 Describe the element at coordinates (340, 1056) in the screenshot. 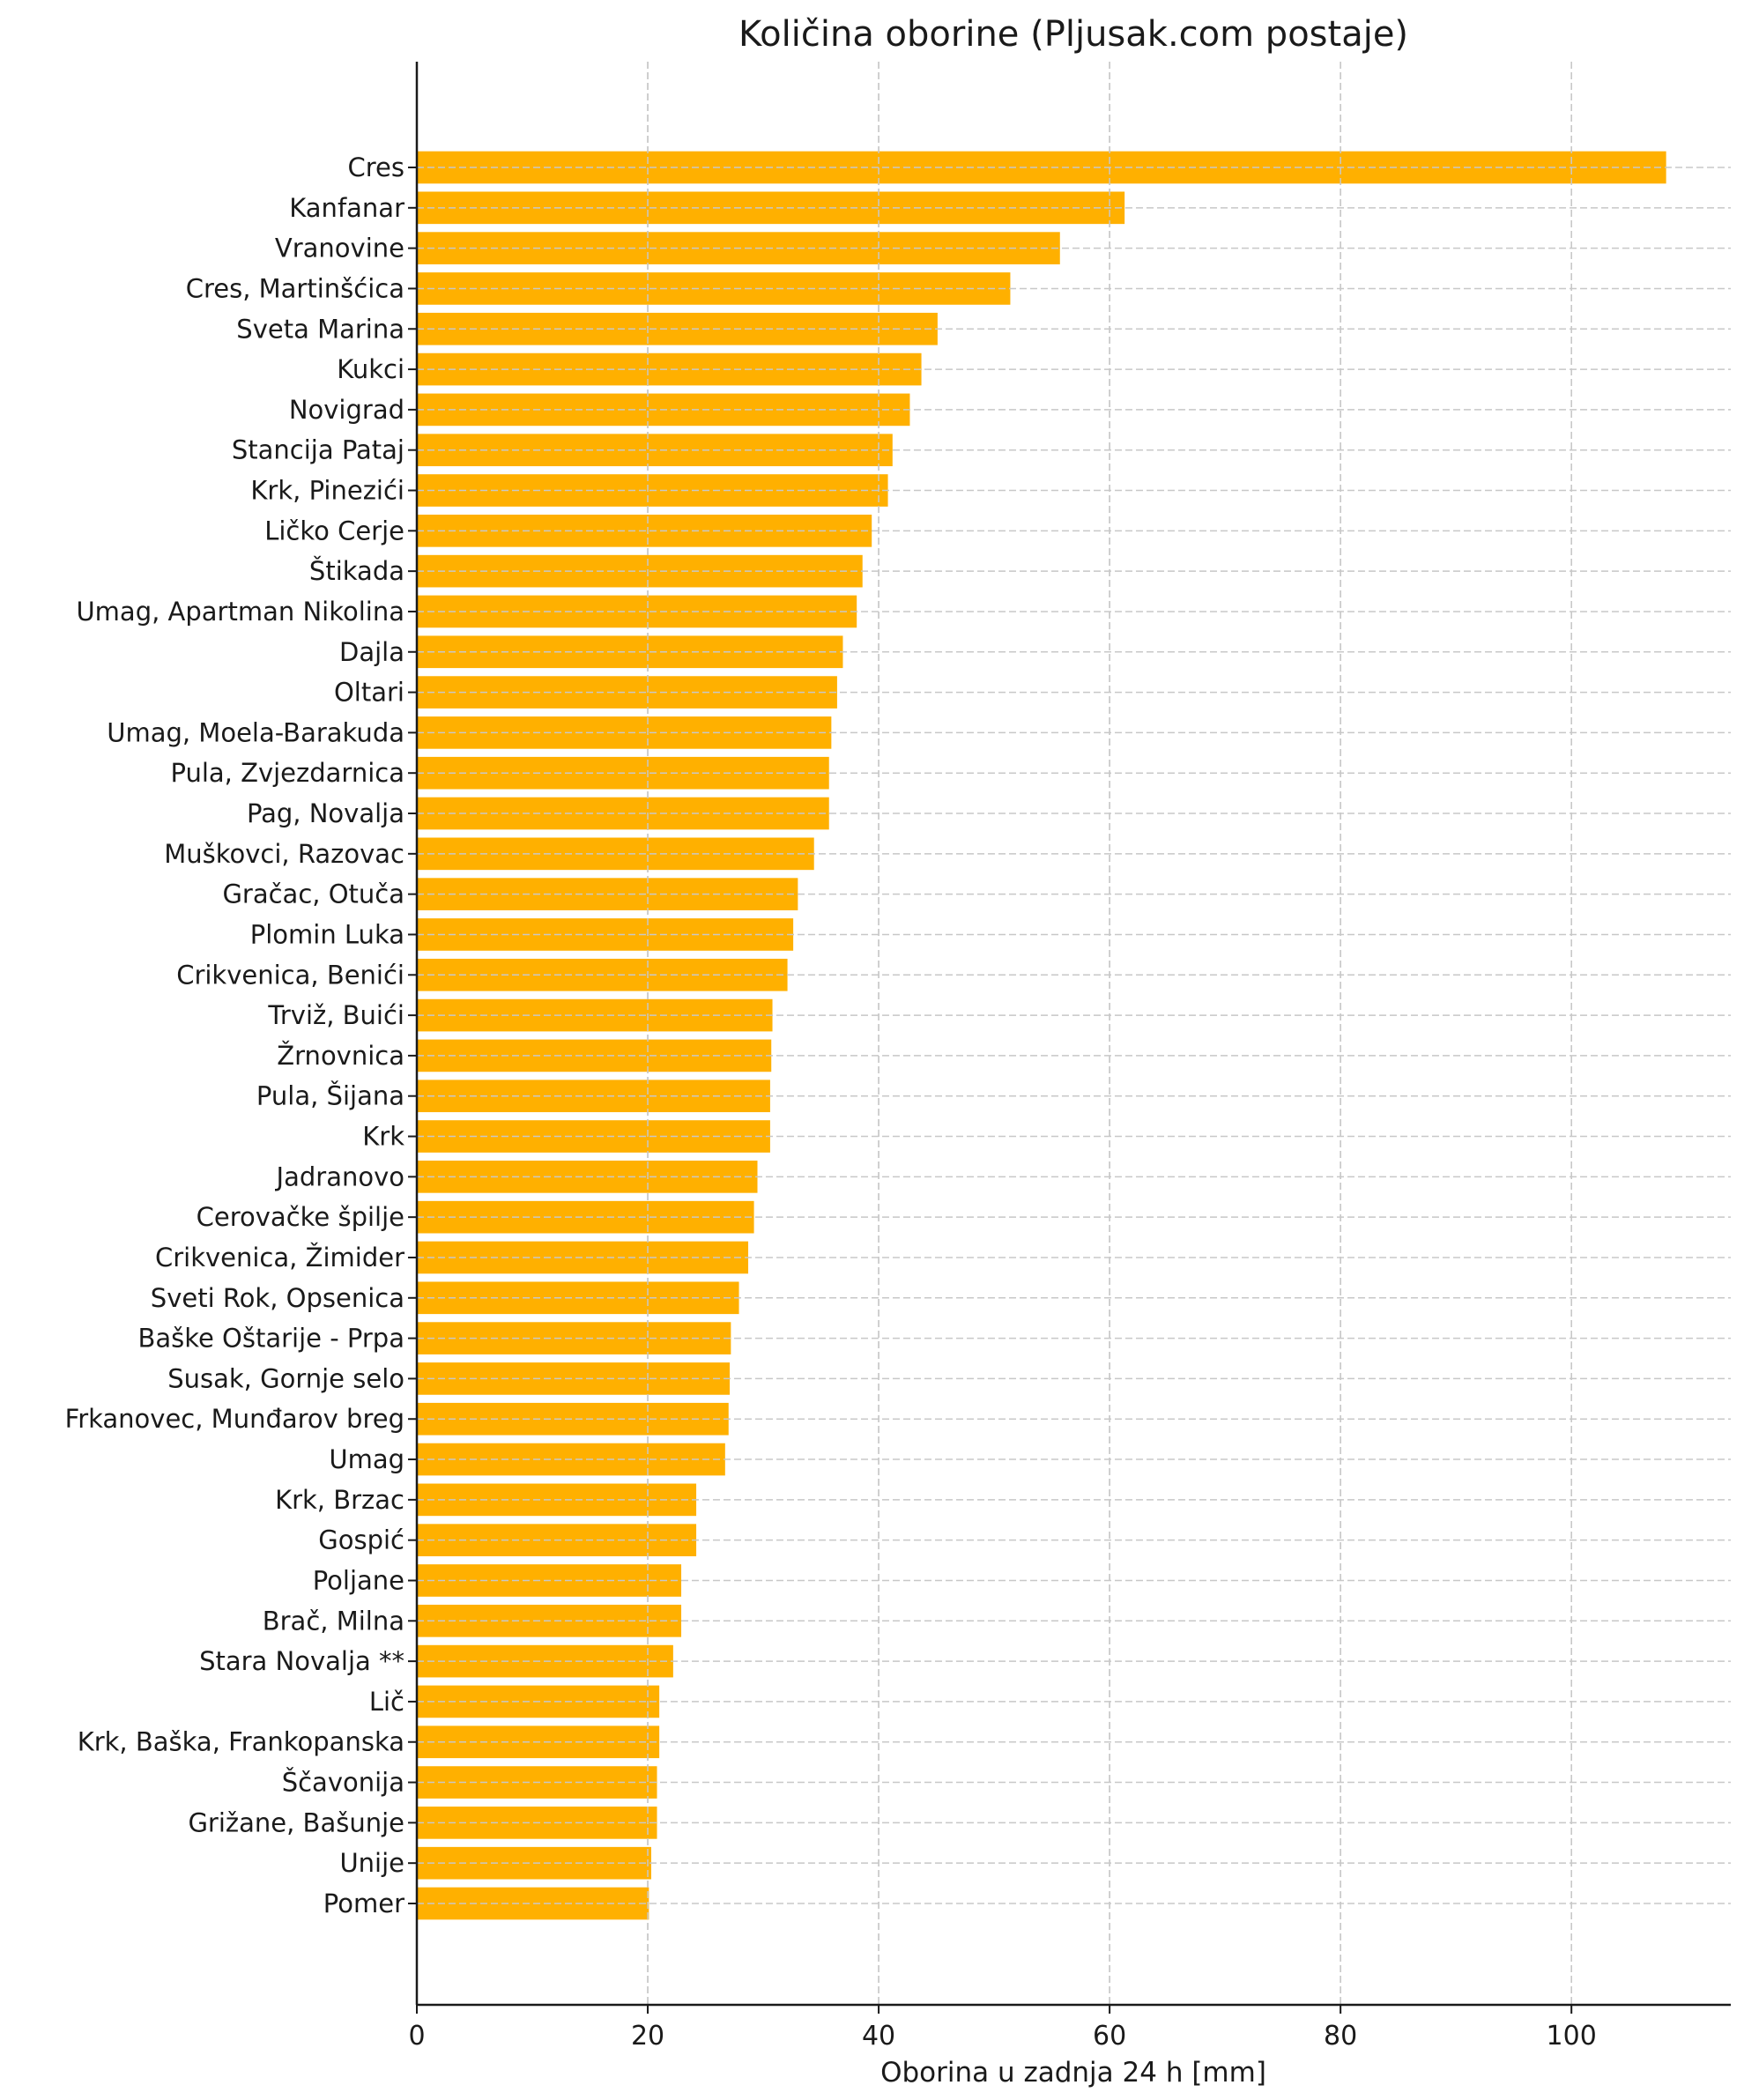

I see `y-tick-label: Žrnovnica` at that location.